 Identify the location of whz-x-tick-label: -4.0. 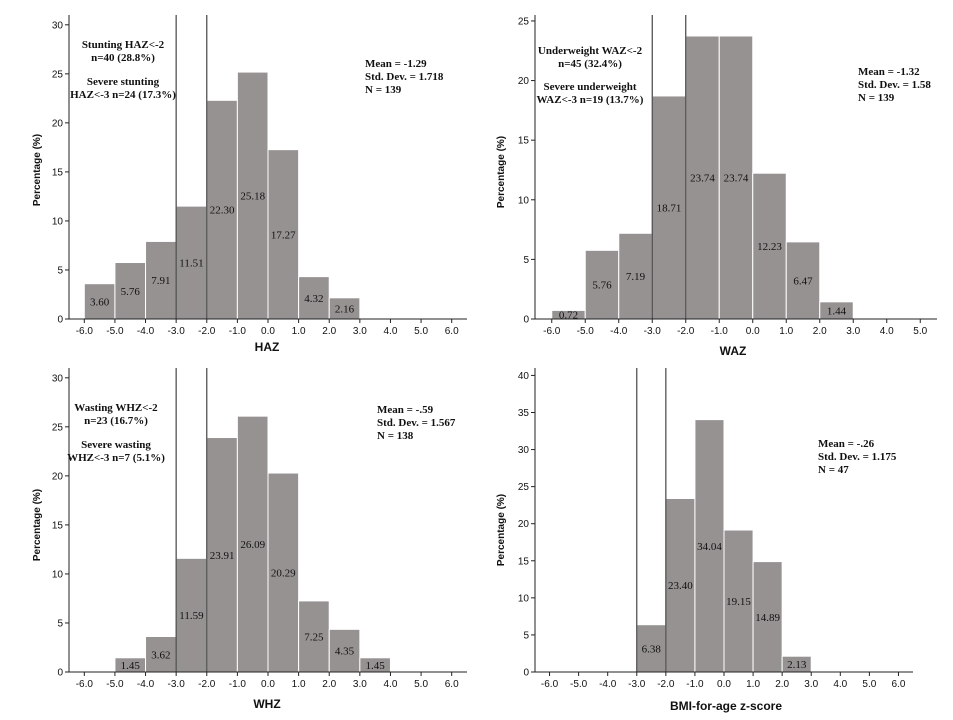
(146, 684).